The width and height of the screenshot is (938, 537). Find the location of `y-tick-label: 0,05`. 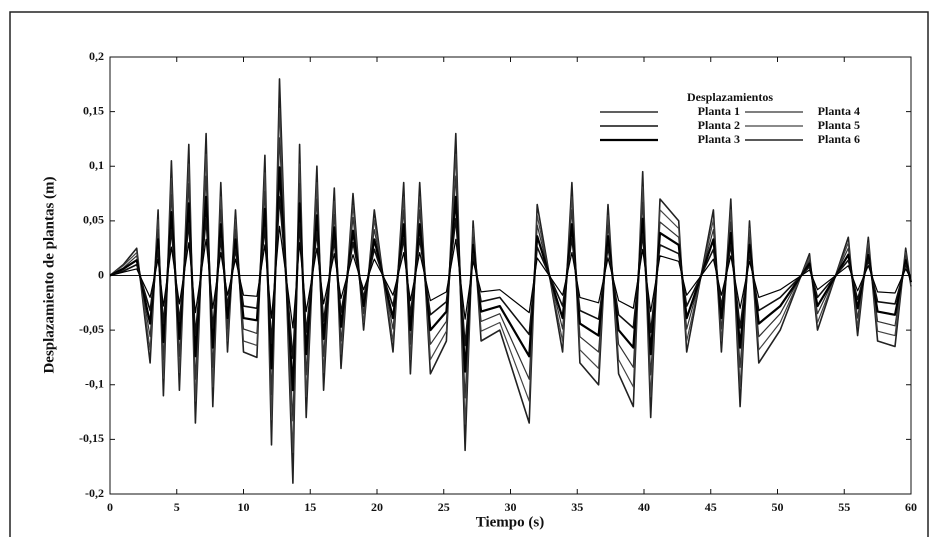

y-tick-label: 0,05 is located at coordinates (93, 220).